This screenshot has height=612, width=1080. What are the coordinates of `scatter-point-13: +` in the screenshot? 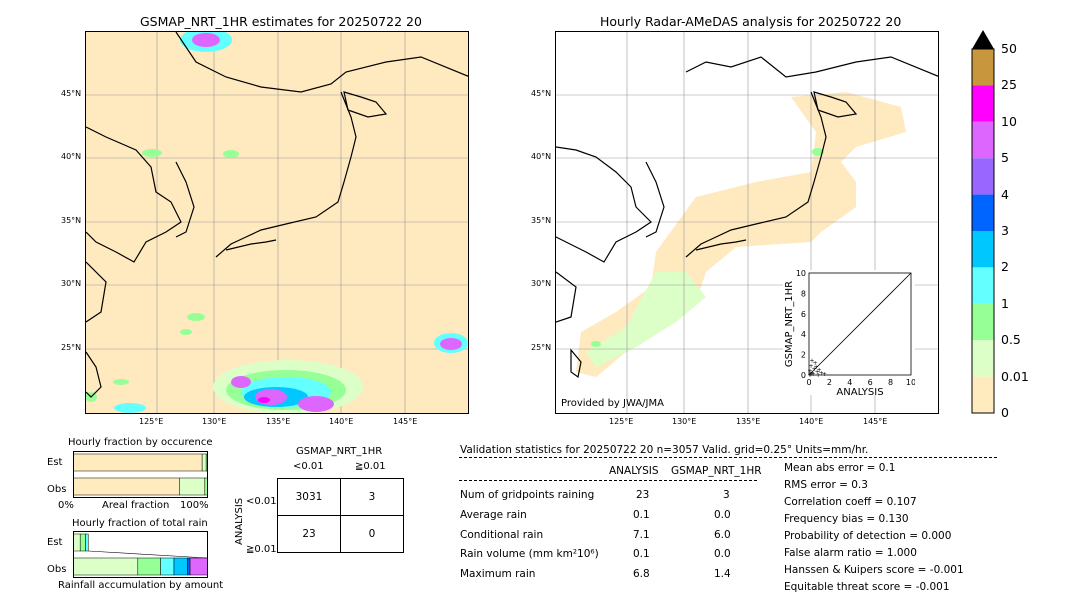 It's located at (818, 375).